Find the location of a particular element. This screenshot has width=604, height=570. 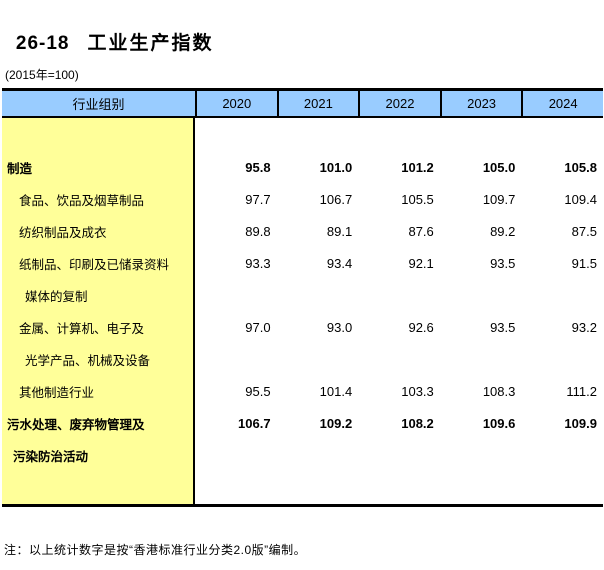

value-cell: 101.2 is located at coordinates (417, 167).